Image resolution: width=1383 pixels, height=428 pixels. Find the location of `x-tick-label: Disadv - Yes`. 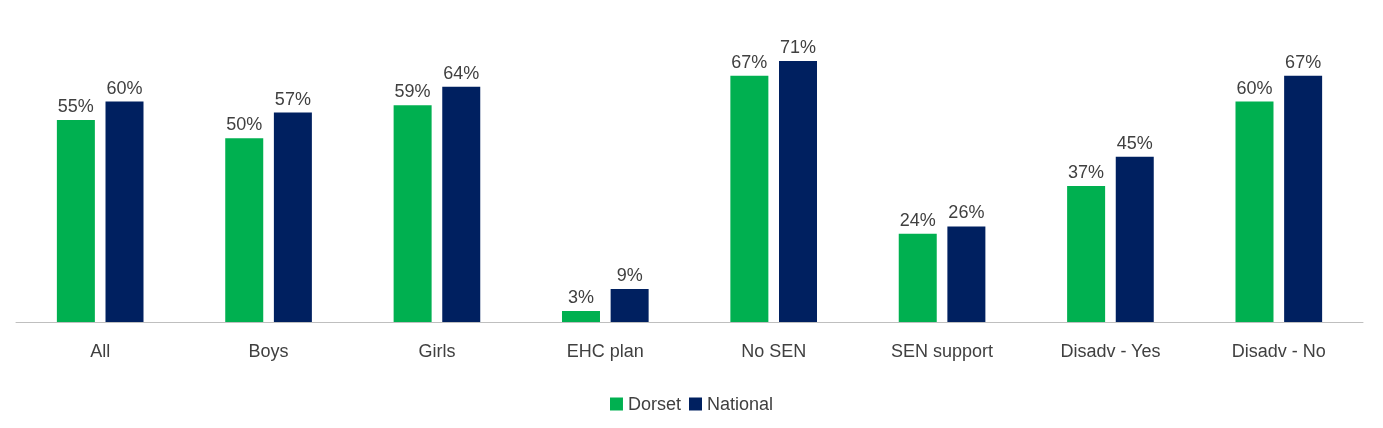

x-tick-label: Disadv - Yes is located at coordinates (1110, 351).